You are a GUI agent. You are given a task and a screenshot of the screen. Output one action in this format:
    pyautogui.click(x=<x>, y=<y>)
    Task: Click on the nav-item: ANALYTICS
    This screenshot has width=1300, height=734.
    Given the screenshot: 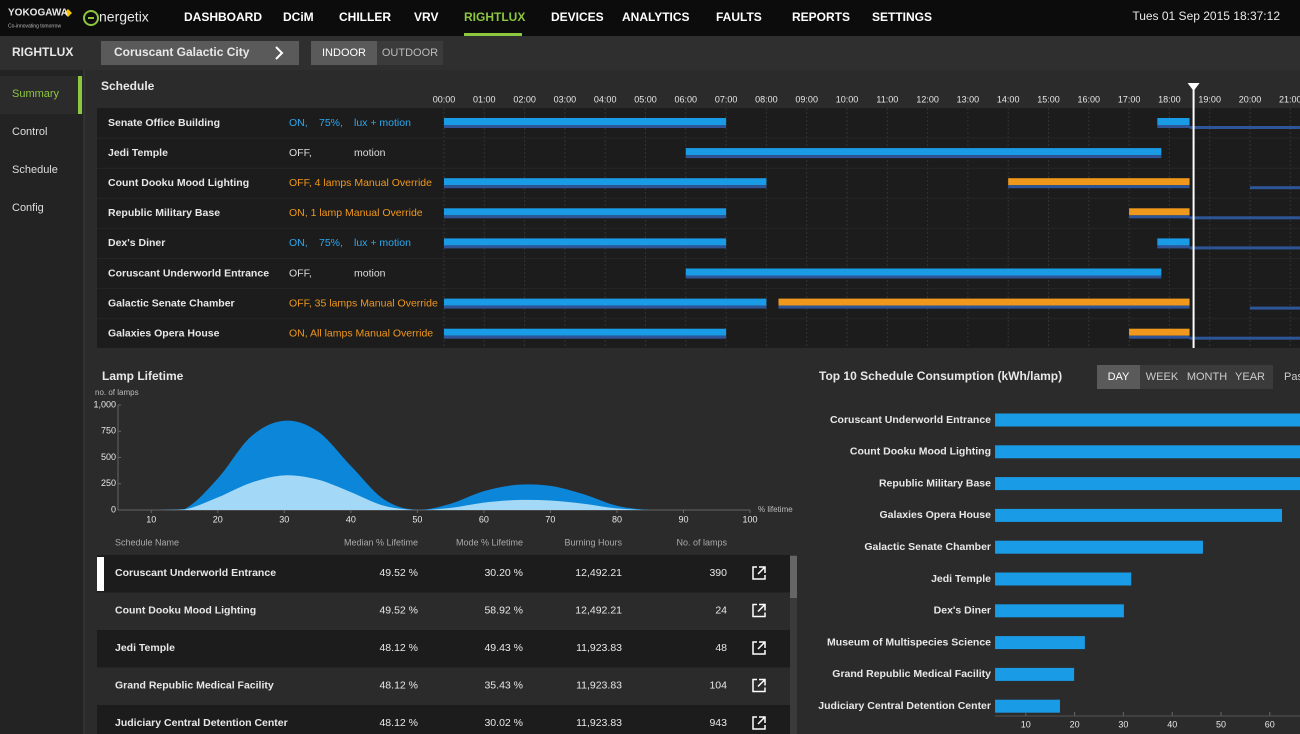 What is the action you would take?
    pyautogui.click(x=656, y=17)
    